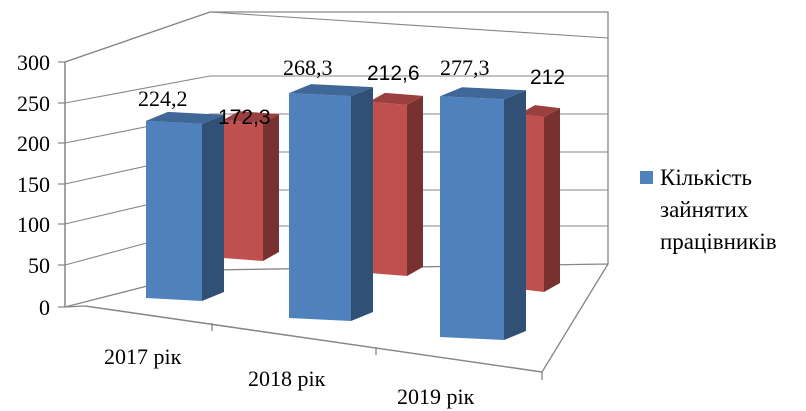  Describe the element at coordinates (313, 339) in the screenshot. I see `x-axis-line` at that location.